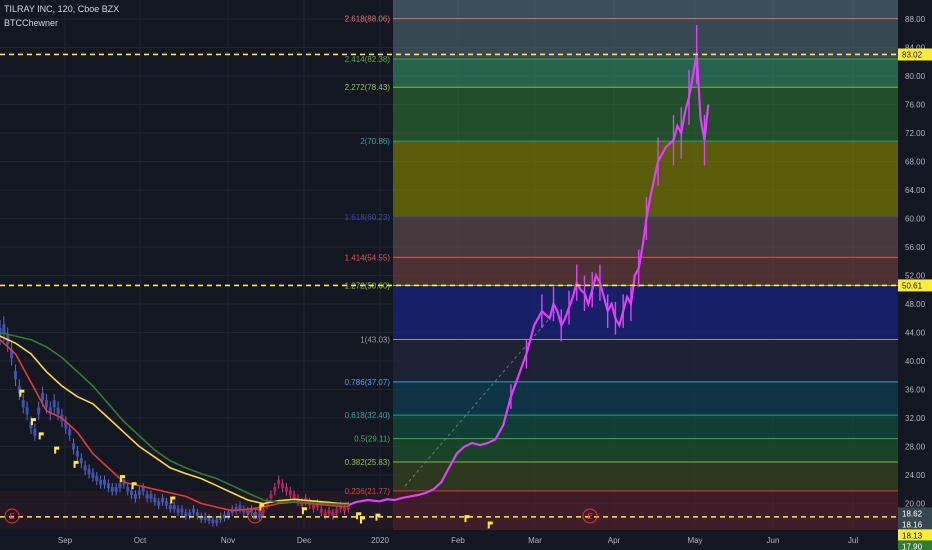 The height and width of the screenshot is (550, 932). I want to click on fib-label-12: 0.236(21.77), so click(368, 491).